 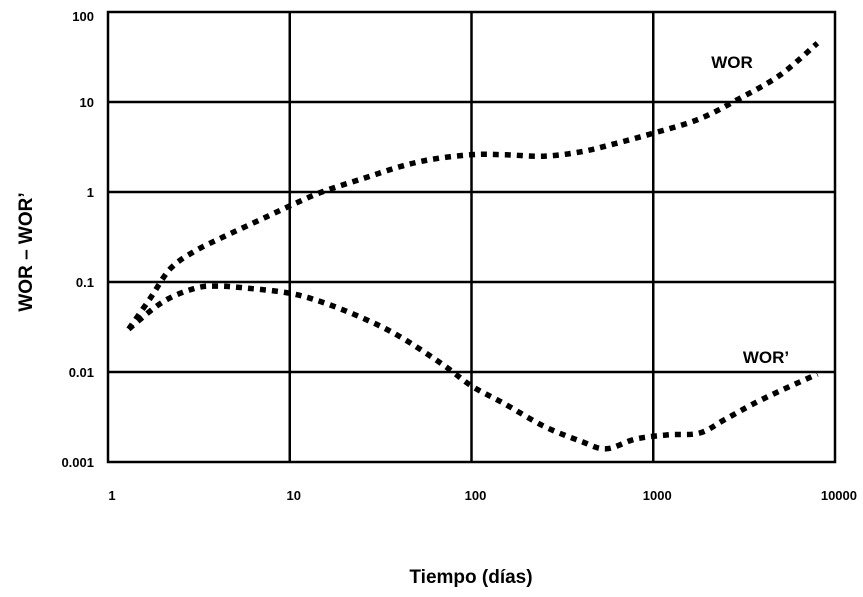 I want to click on x-axis-title: Tiempo (días), so click(x=470, y=577).